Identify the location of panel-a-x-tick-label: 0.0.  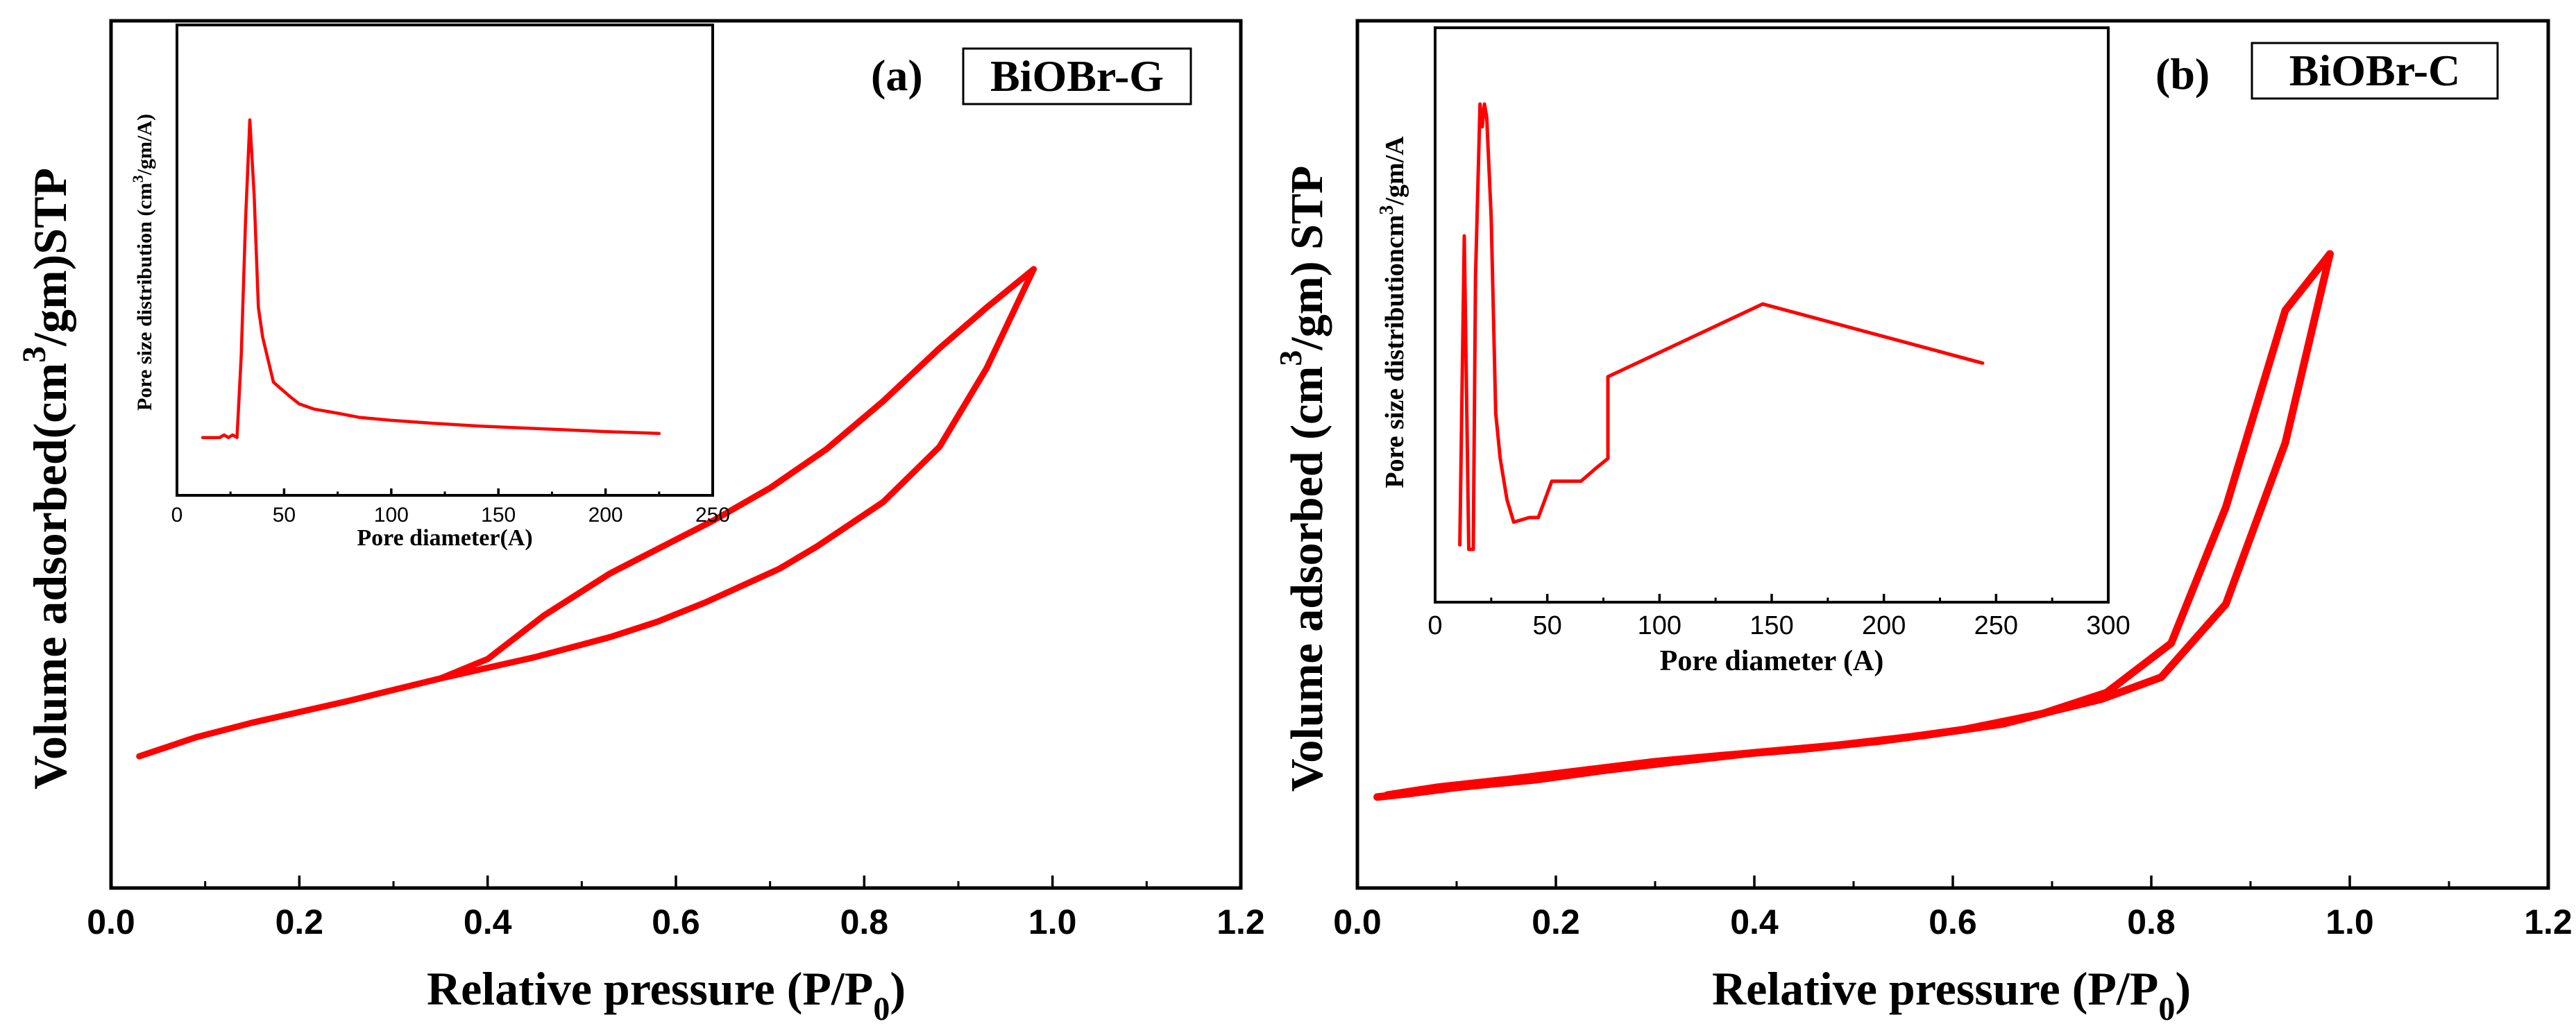
(111, 922).